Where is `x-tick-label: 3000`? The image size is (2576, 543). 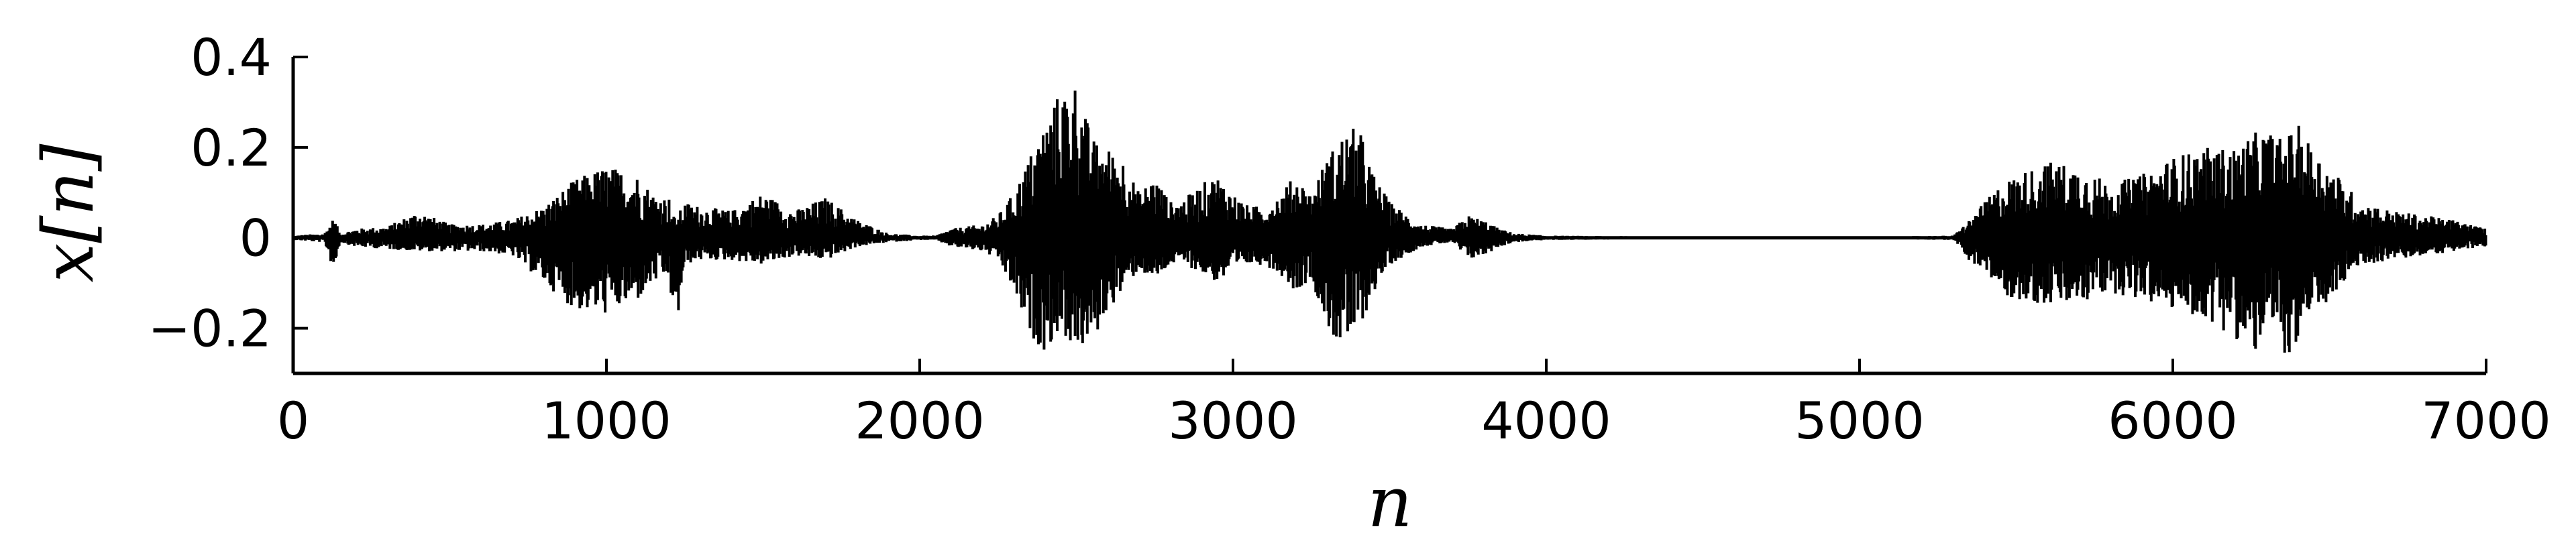 x-tick-label: 3000 is located at coordinates (1232, 421).